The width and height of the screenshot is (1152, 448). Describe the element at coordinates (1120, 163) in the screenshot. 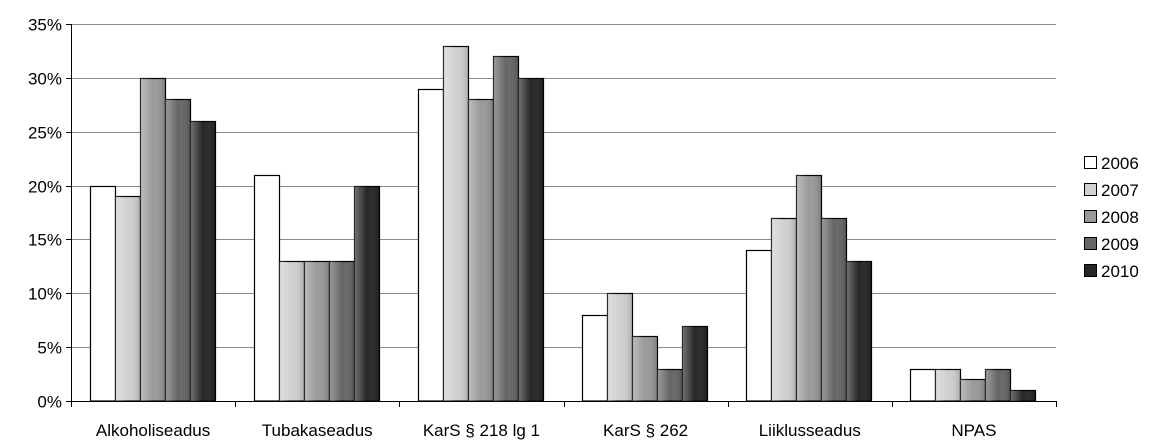

I see `legend-label: 2006` at that location.